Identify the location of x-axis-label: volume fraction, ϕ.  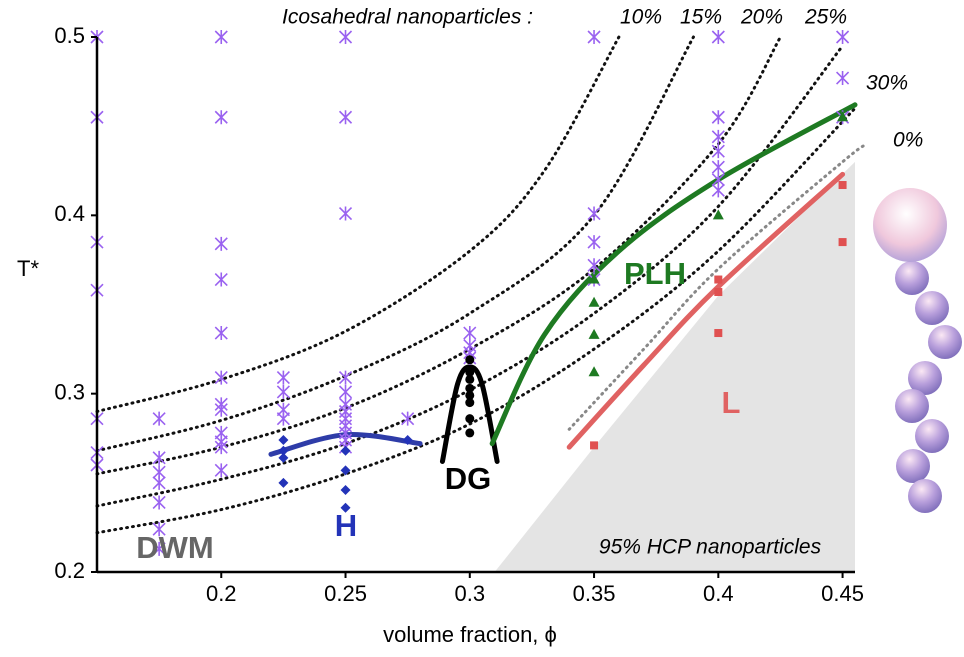
(470, 634).